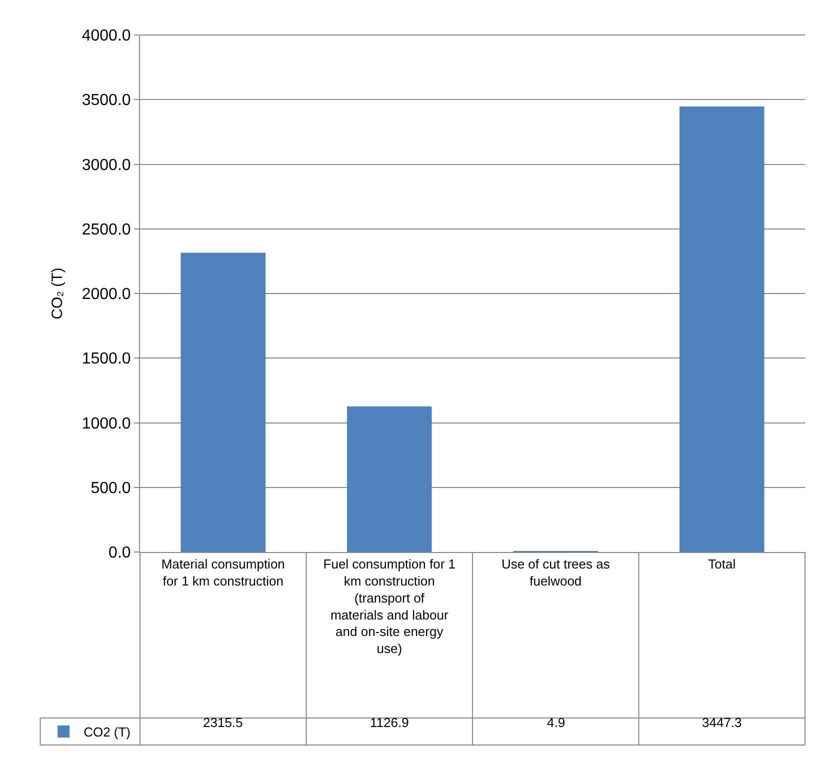  Describe the element at coordinates (57, 294) in the screenshot. I see `y-axis-title: CO₂ (T)` at that location.